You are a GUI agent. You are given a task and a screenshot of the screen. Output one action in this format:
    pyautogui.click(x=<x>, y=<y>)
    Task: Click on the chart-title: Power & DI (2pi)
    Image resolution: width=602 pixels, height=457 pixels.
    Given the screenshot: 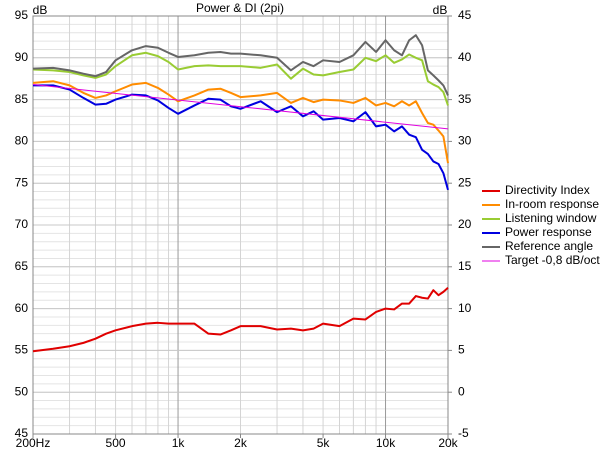 What is the action you would take?
    pyautogui.click(x=240, y=8)
    